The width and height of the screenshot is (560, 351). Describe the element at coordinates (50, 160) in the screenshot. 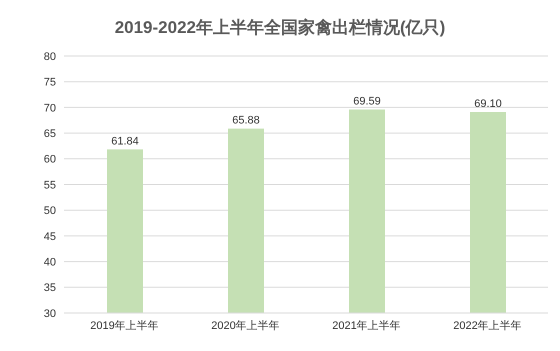

I see `y-tick-label: 60` at that location.